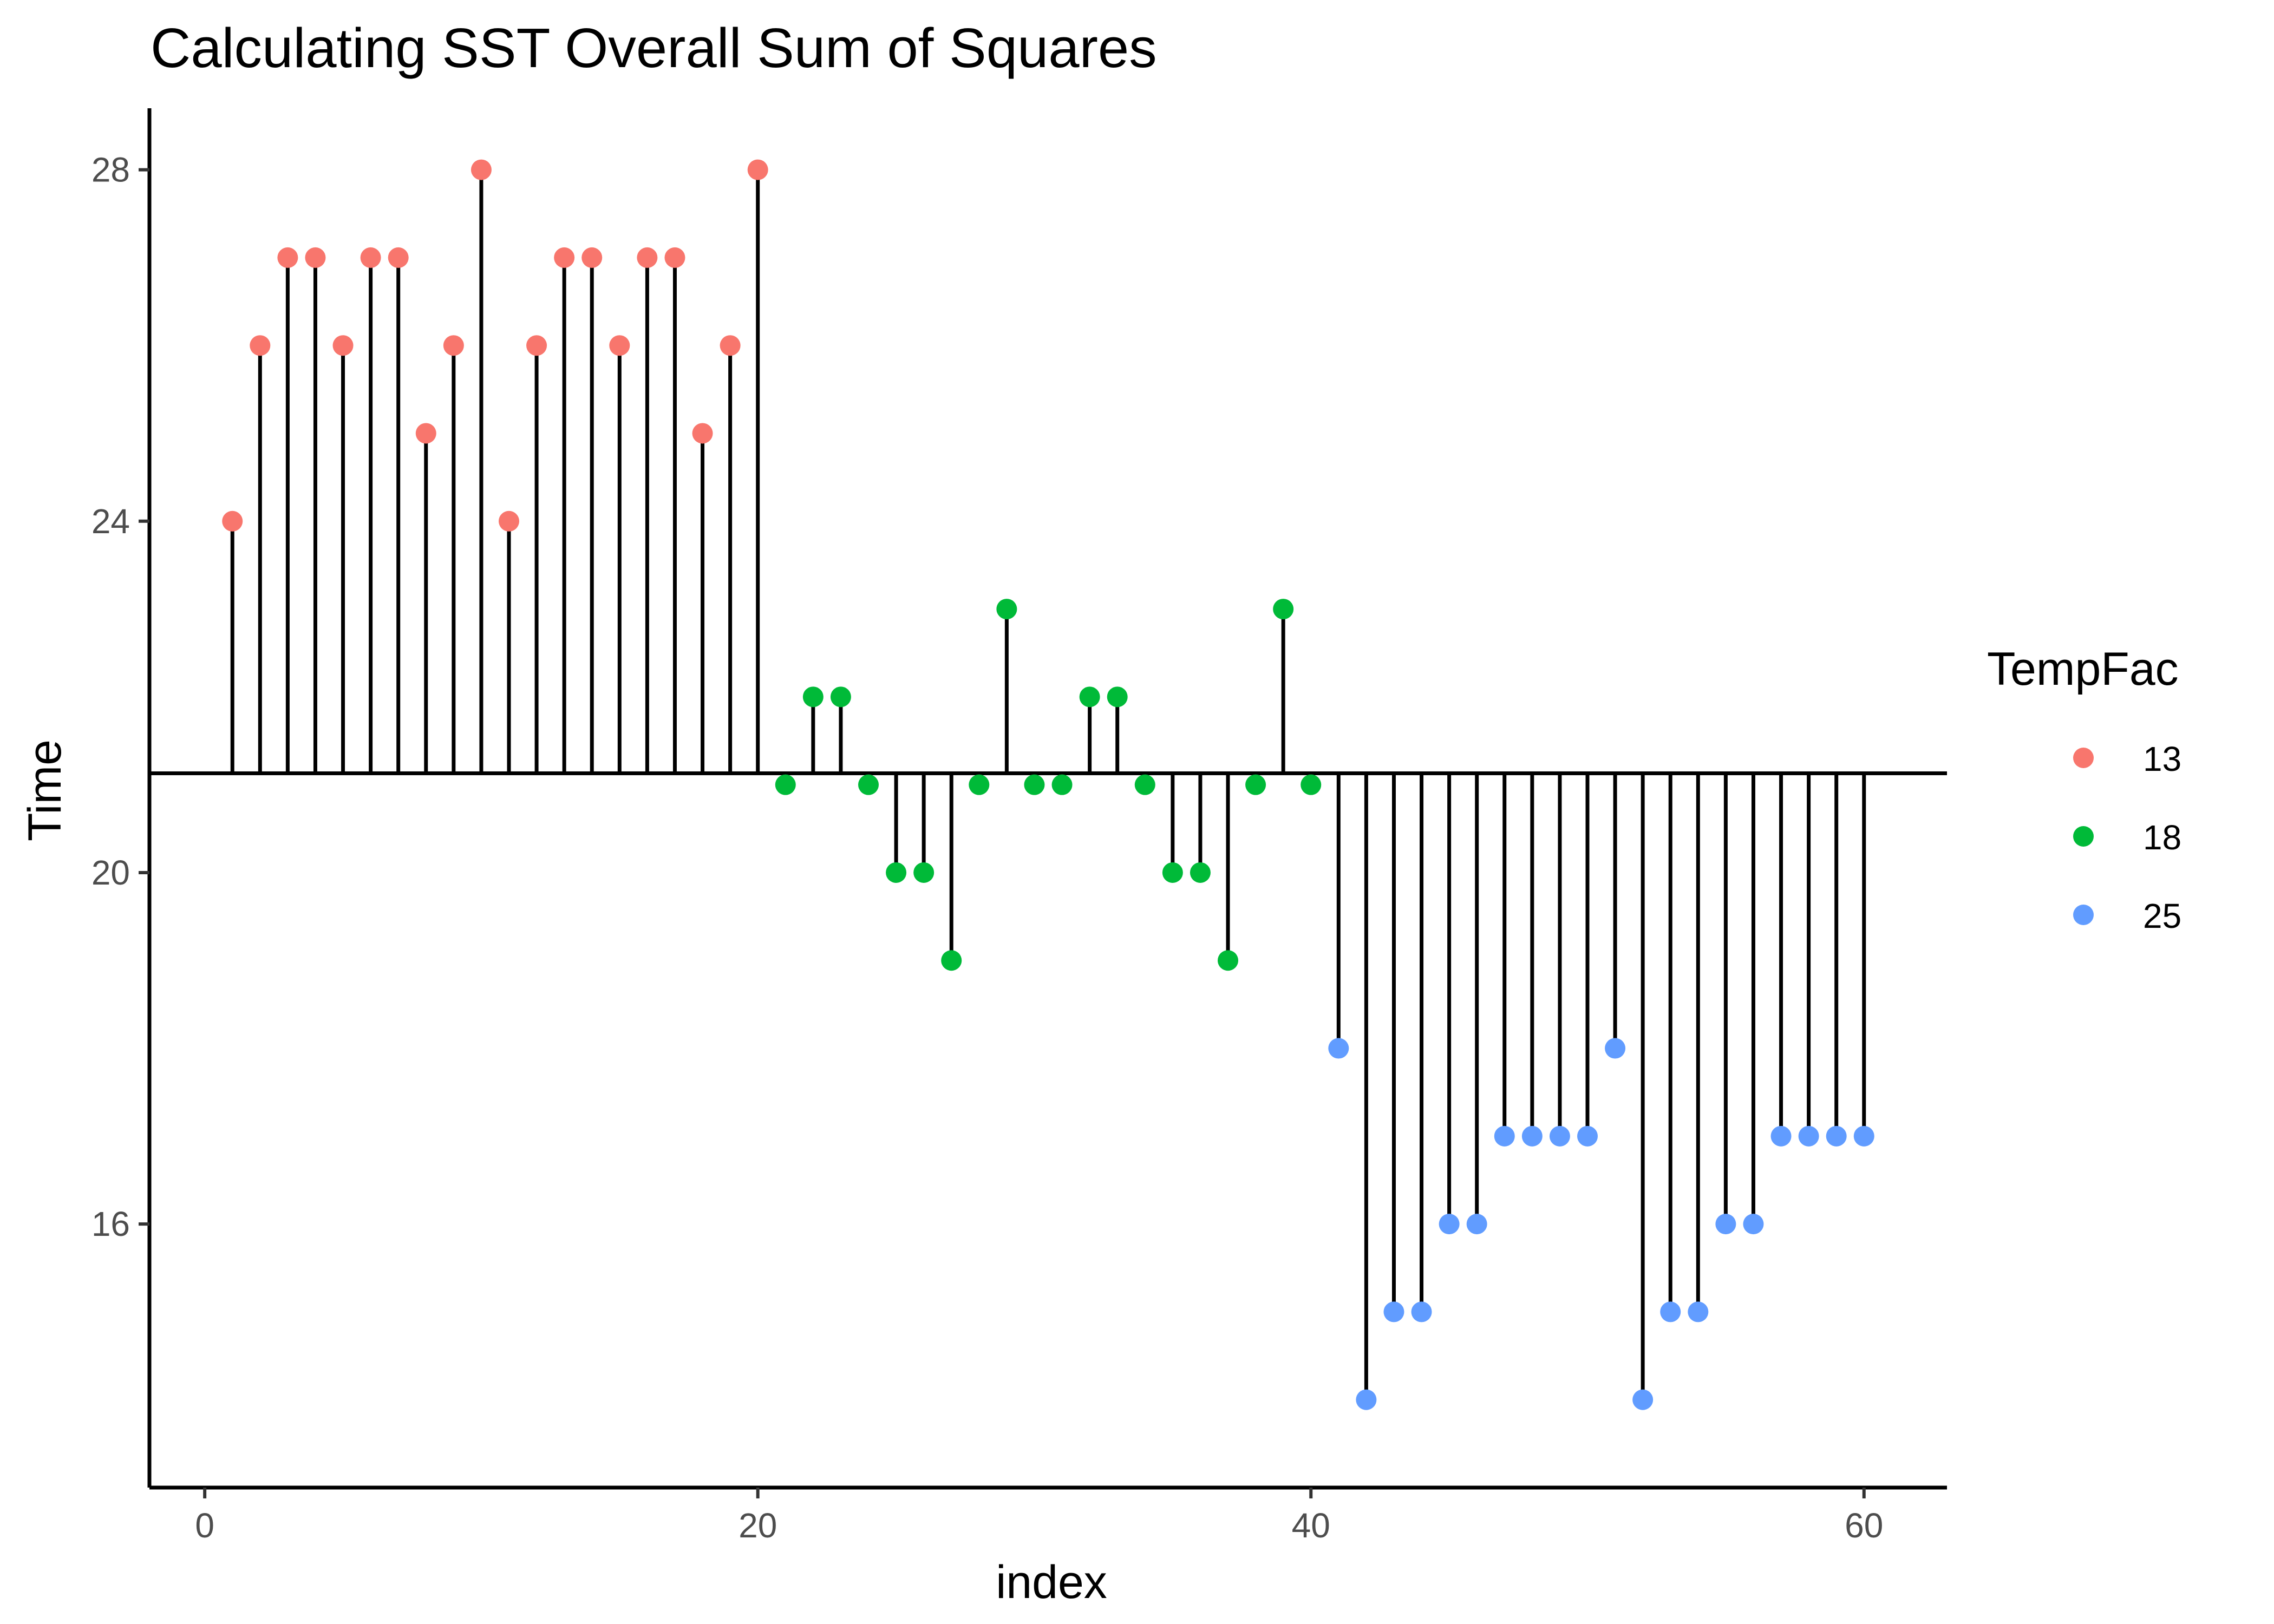 The height and width of the screenshot is (1624, 2274). I want to click on y-tick-label: 28, so click(111, 170).